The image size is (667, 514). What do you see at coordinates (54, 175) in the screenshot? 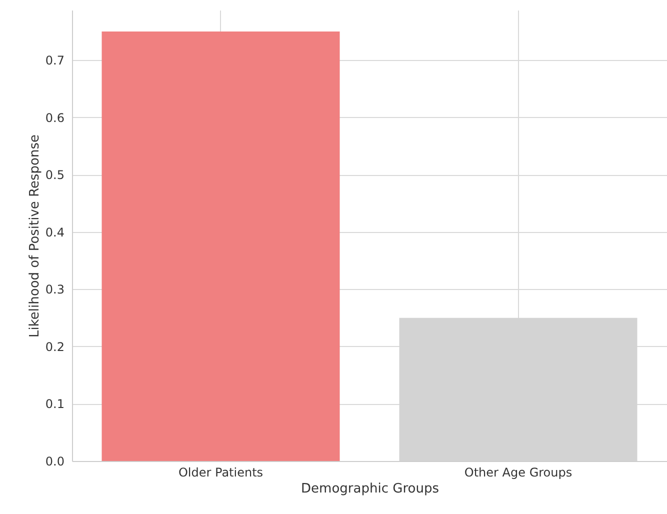
I see `y-tick-label: 0.5` at bounding box center [54, 175].